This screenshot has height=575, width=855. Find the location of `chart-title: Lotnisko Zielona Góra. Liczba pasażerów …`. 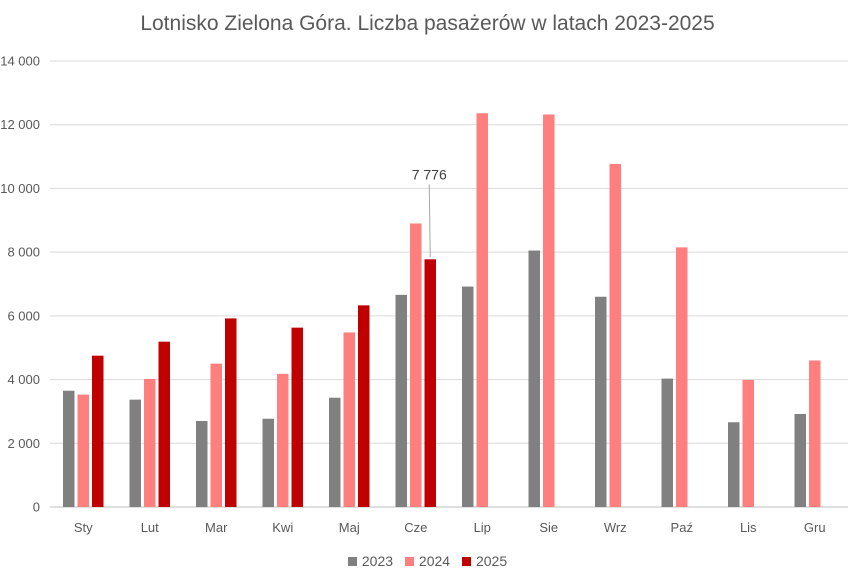

chart-title: Lotnisko Zielona Góra. Liczba pasażerów … is located at coordinates (427, 23).